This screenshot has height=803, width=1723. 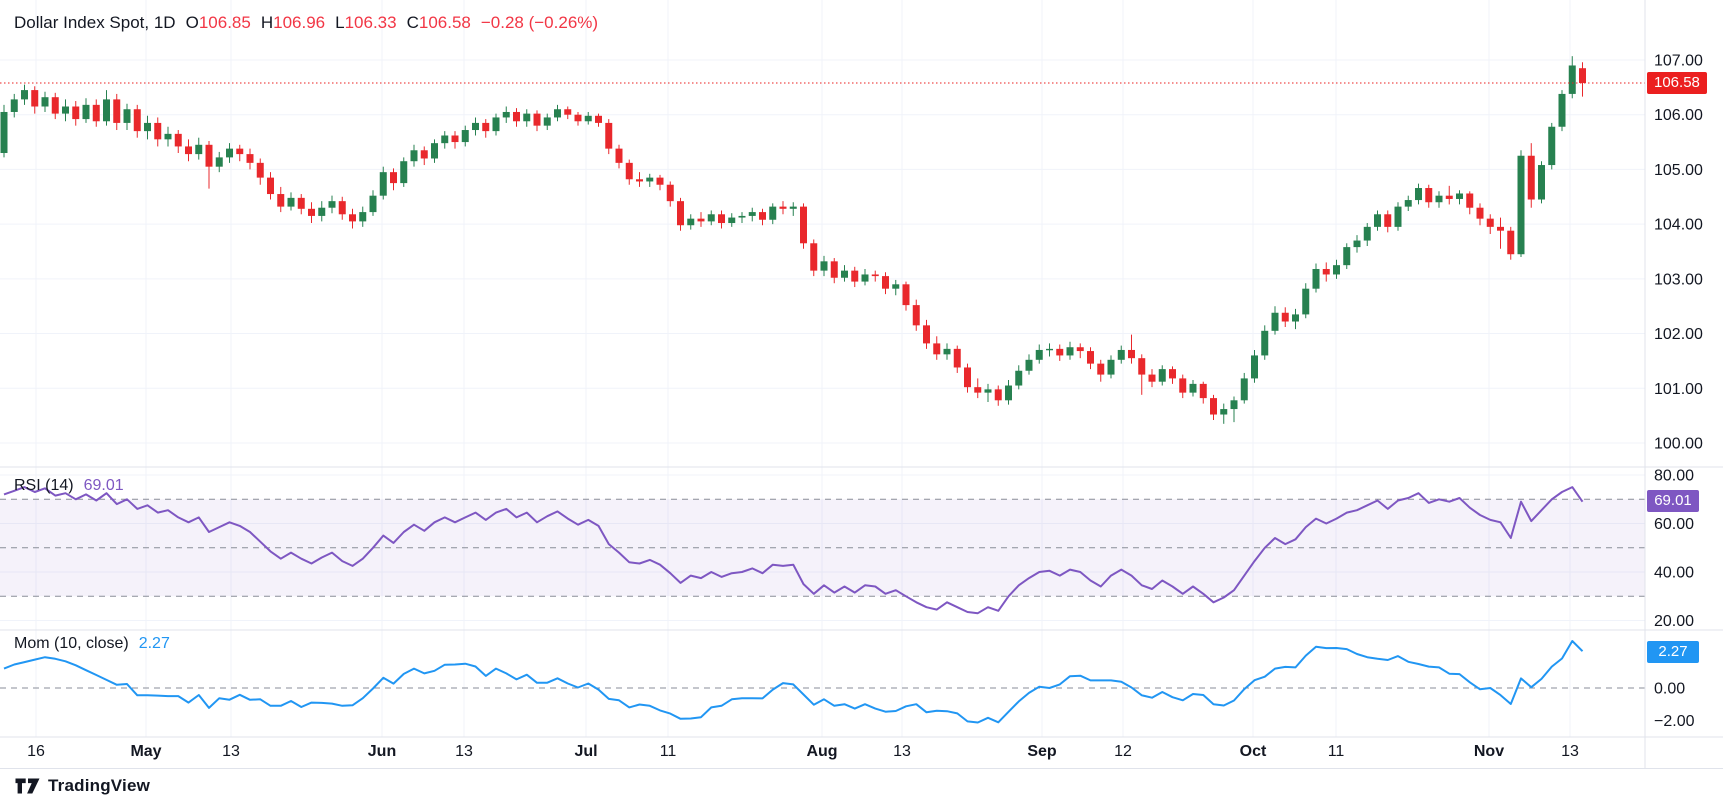 I want to click on open-label: O, so click(x=192, y=22).